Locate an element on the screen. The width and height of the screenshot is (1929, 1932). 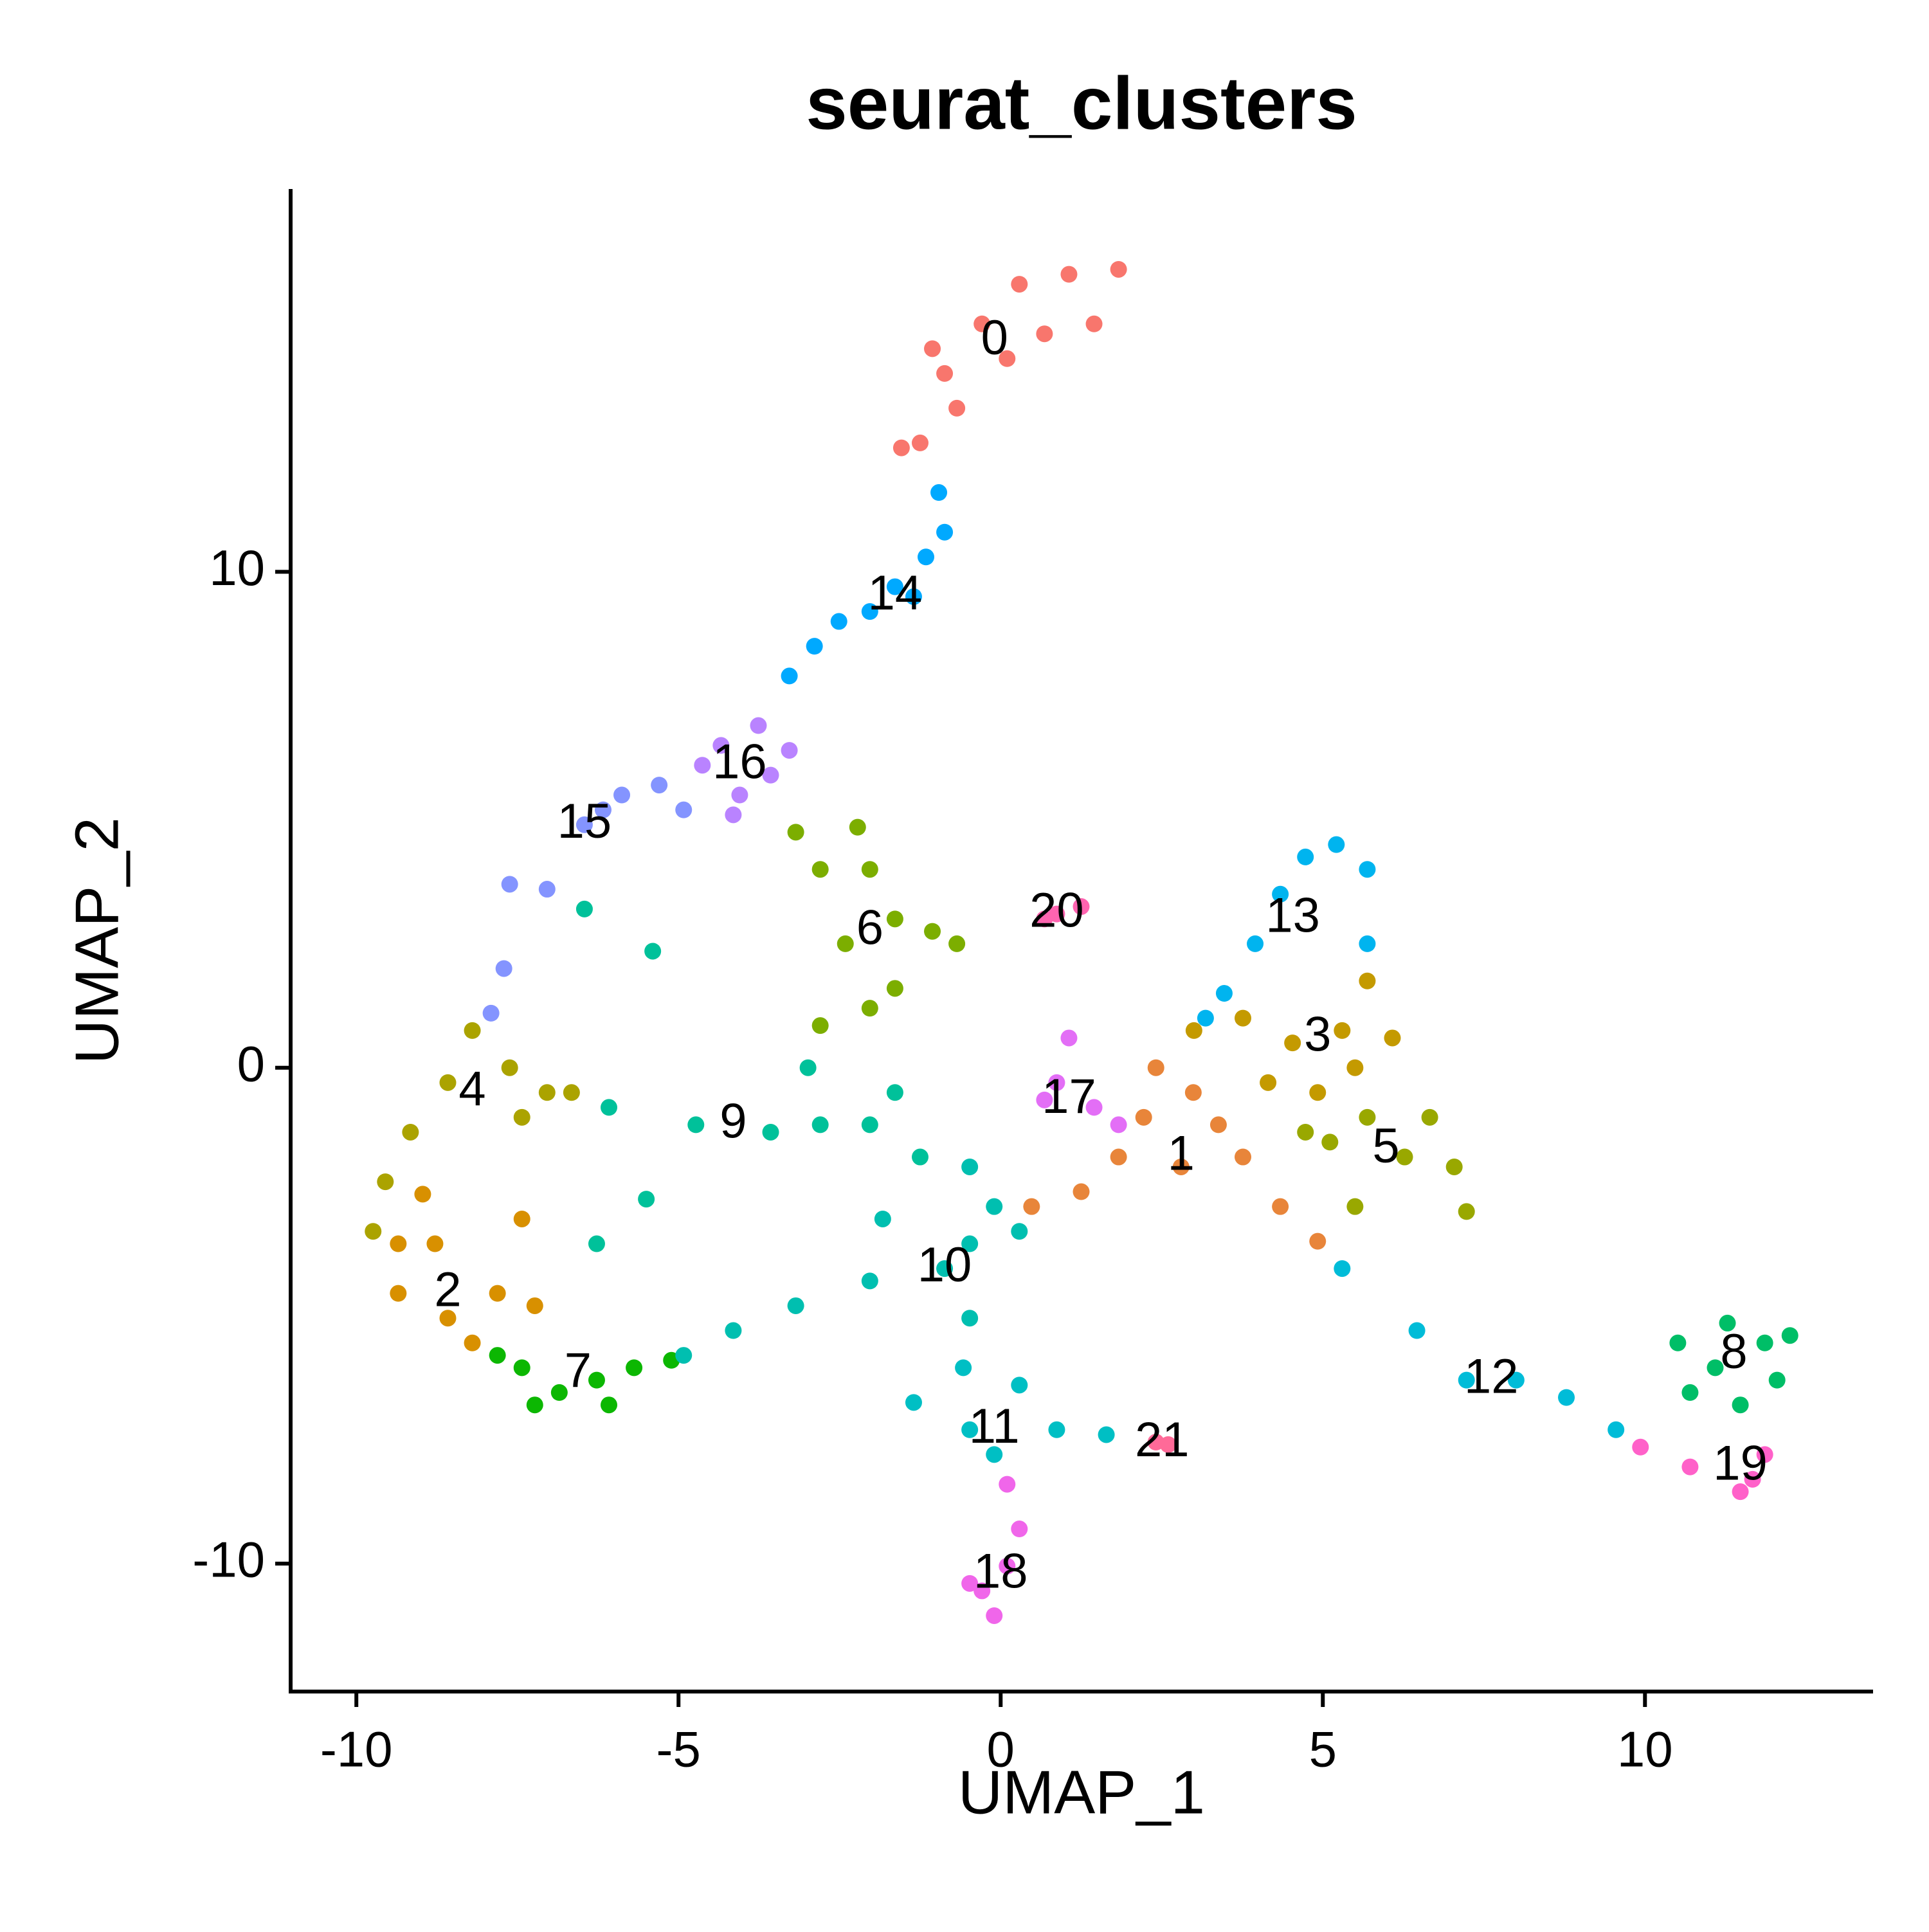
cluster-label: 8 is located at coordinates (1733, 1351).